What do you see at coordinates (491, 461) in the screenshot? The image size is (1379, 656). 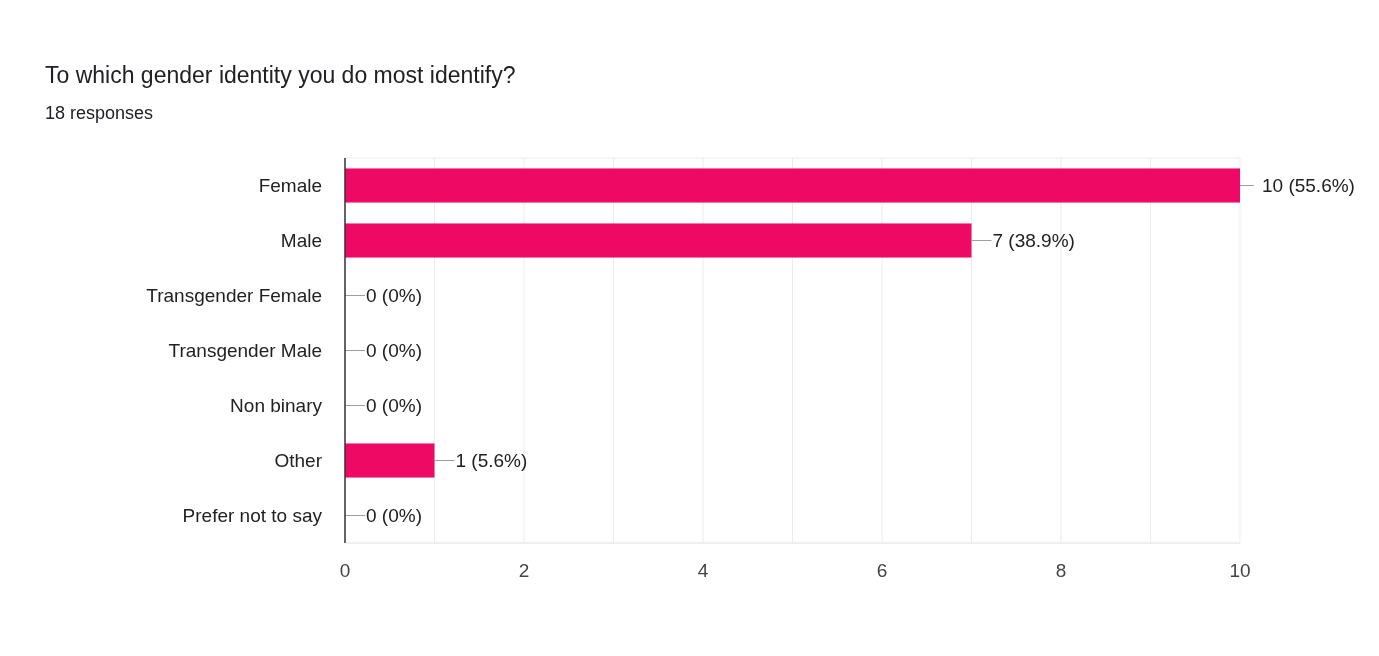 I see `data-label: 1 (5.6%)` at bounding box center [491, 461].